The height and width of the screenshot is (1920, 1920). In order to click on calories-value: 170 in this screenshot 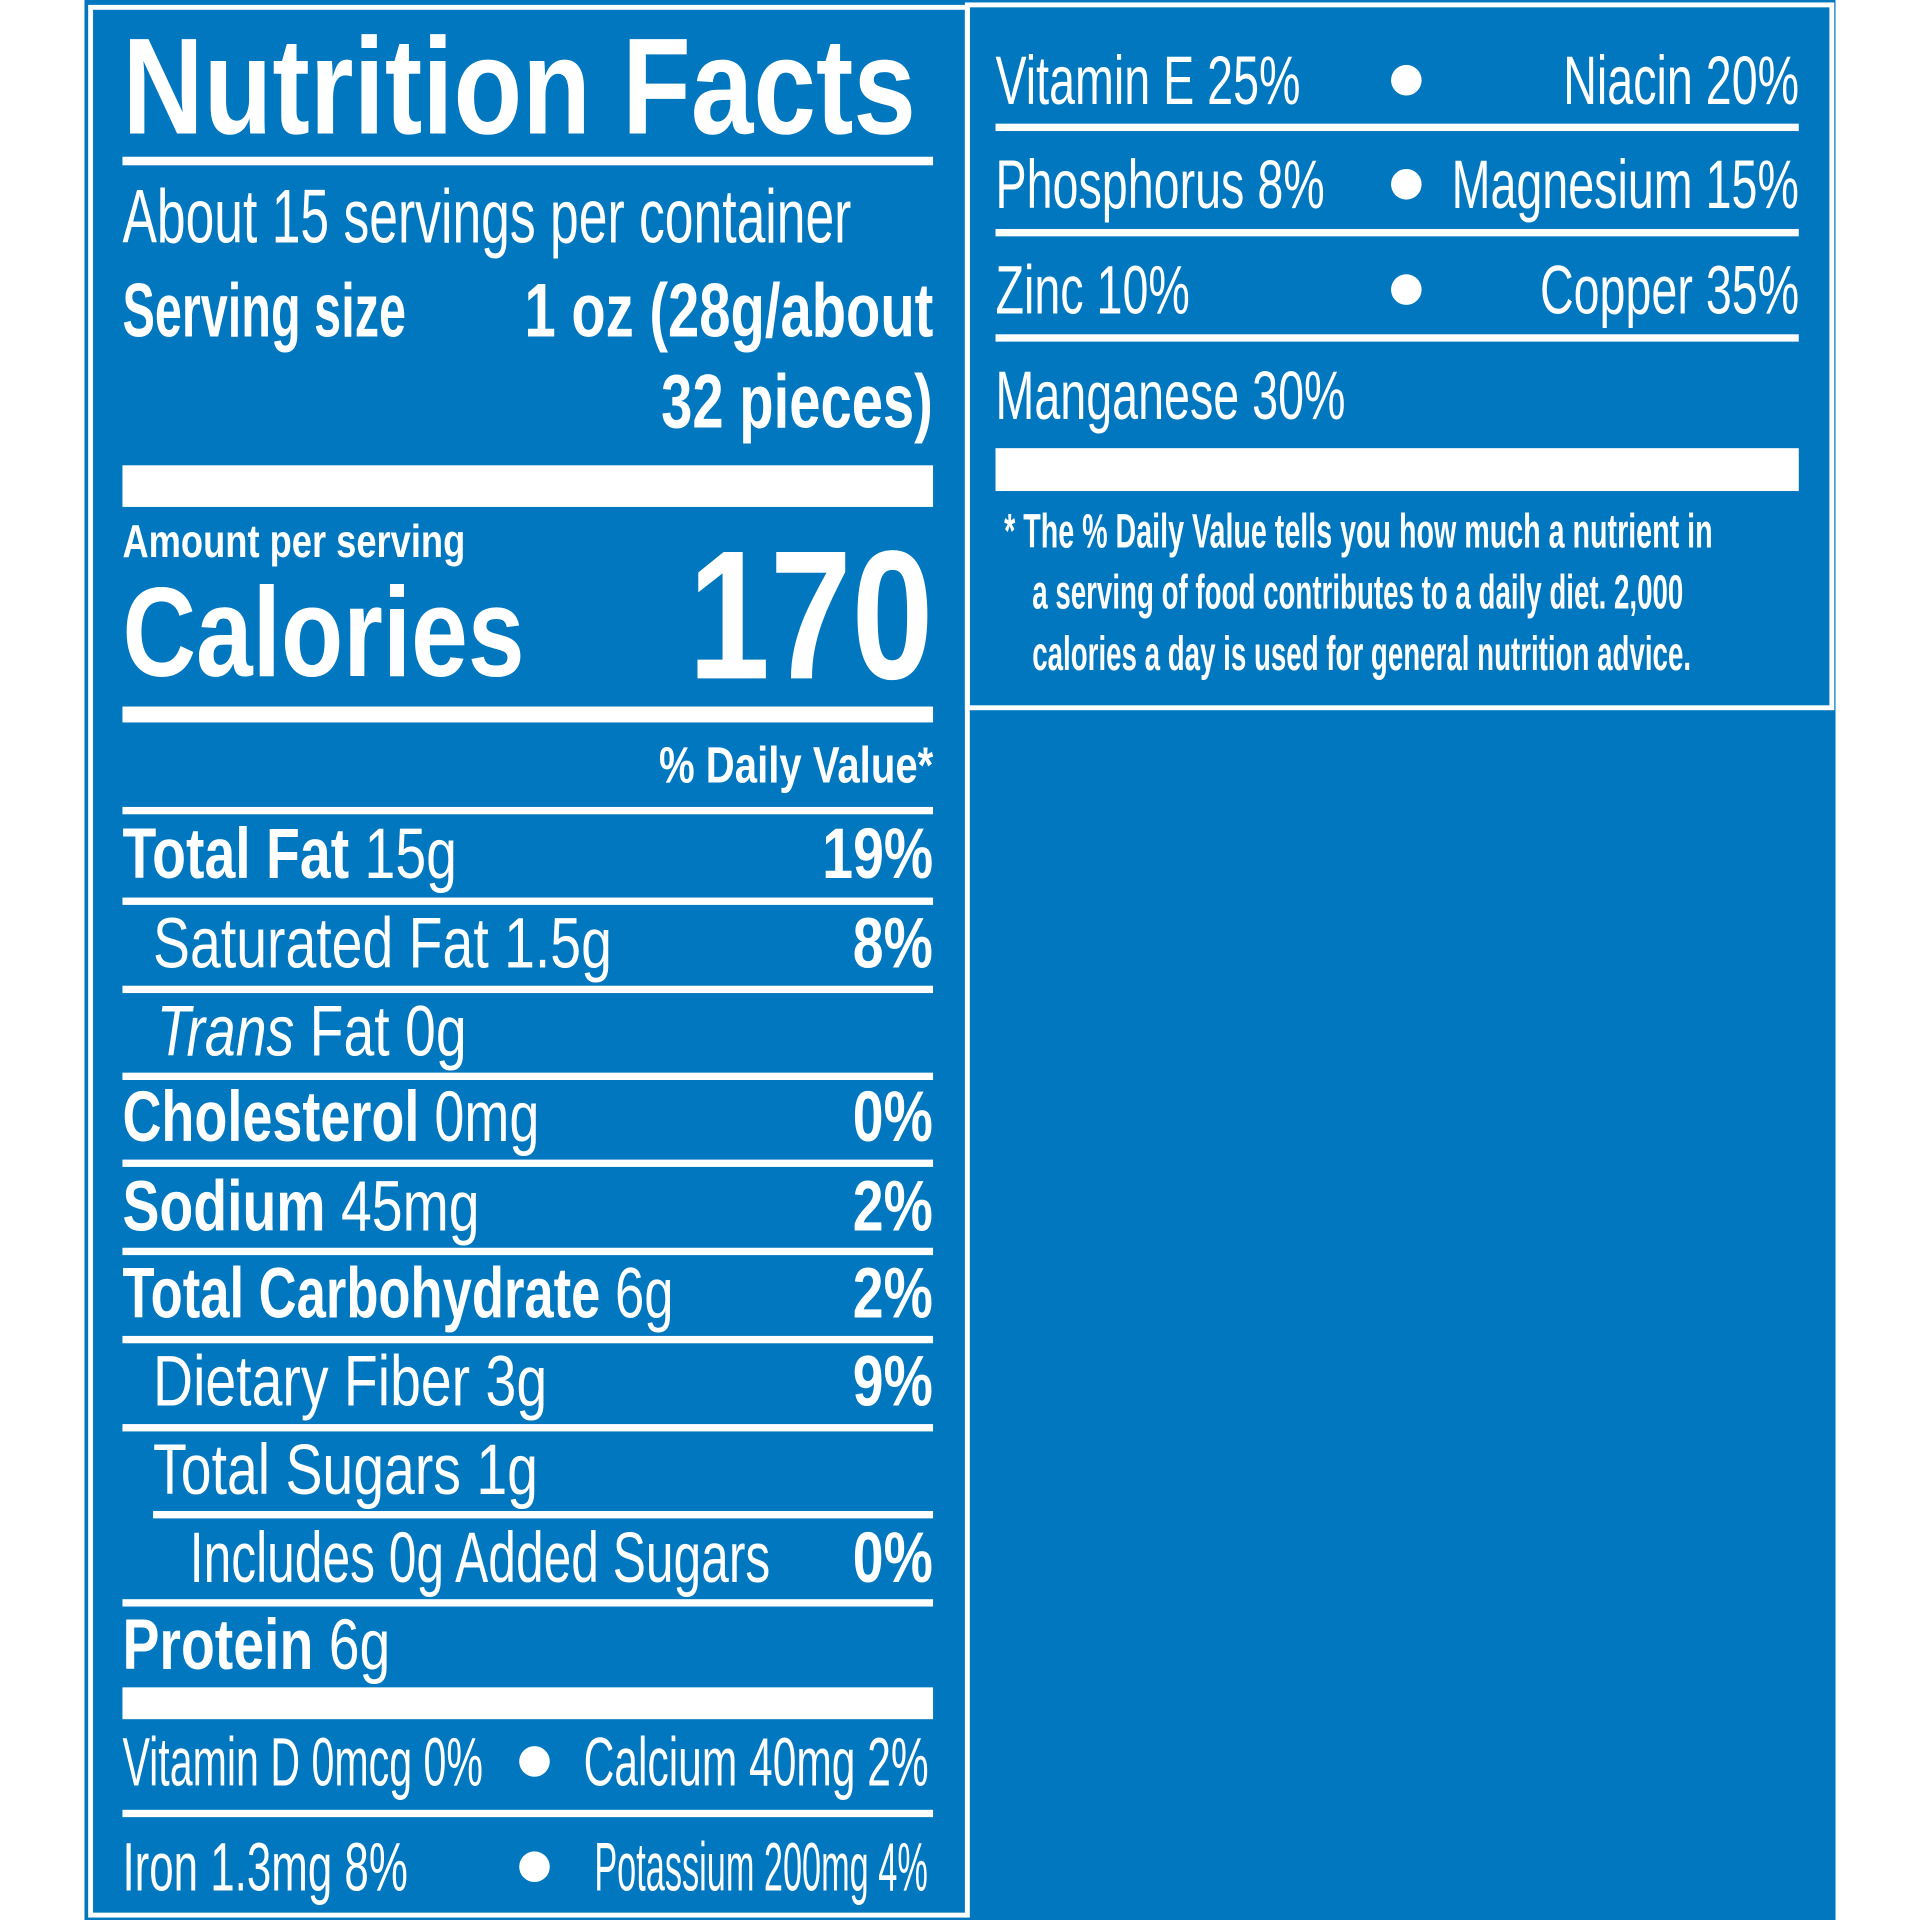, I will do `click(773, 614)`.